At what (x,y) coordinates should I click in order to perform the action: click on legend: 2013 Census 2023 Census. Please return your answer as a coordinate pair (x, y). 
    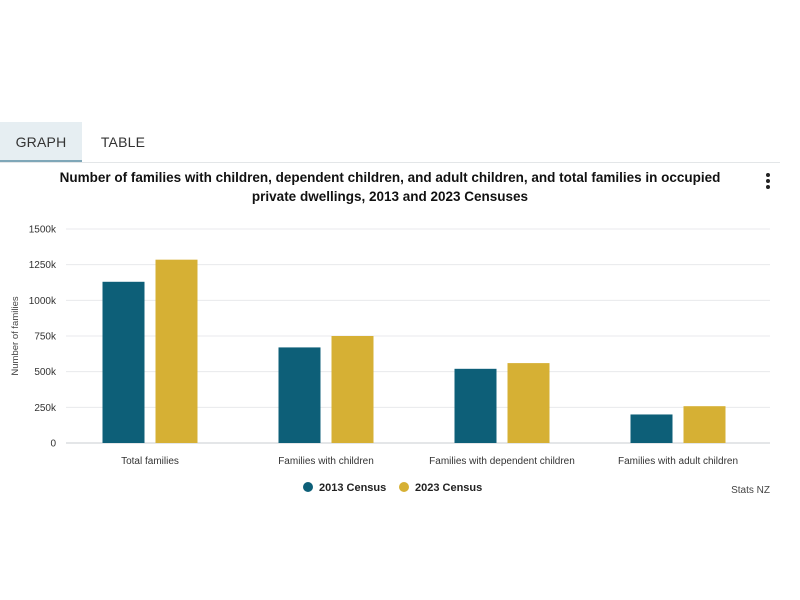
    Looking at the image, I should click on (390, 488).